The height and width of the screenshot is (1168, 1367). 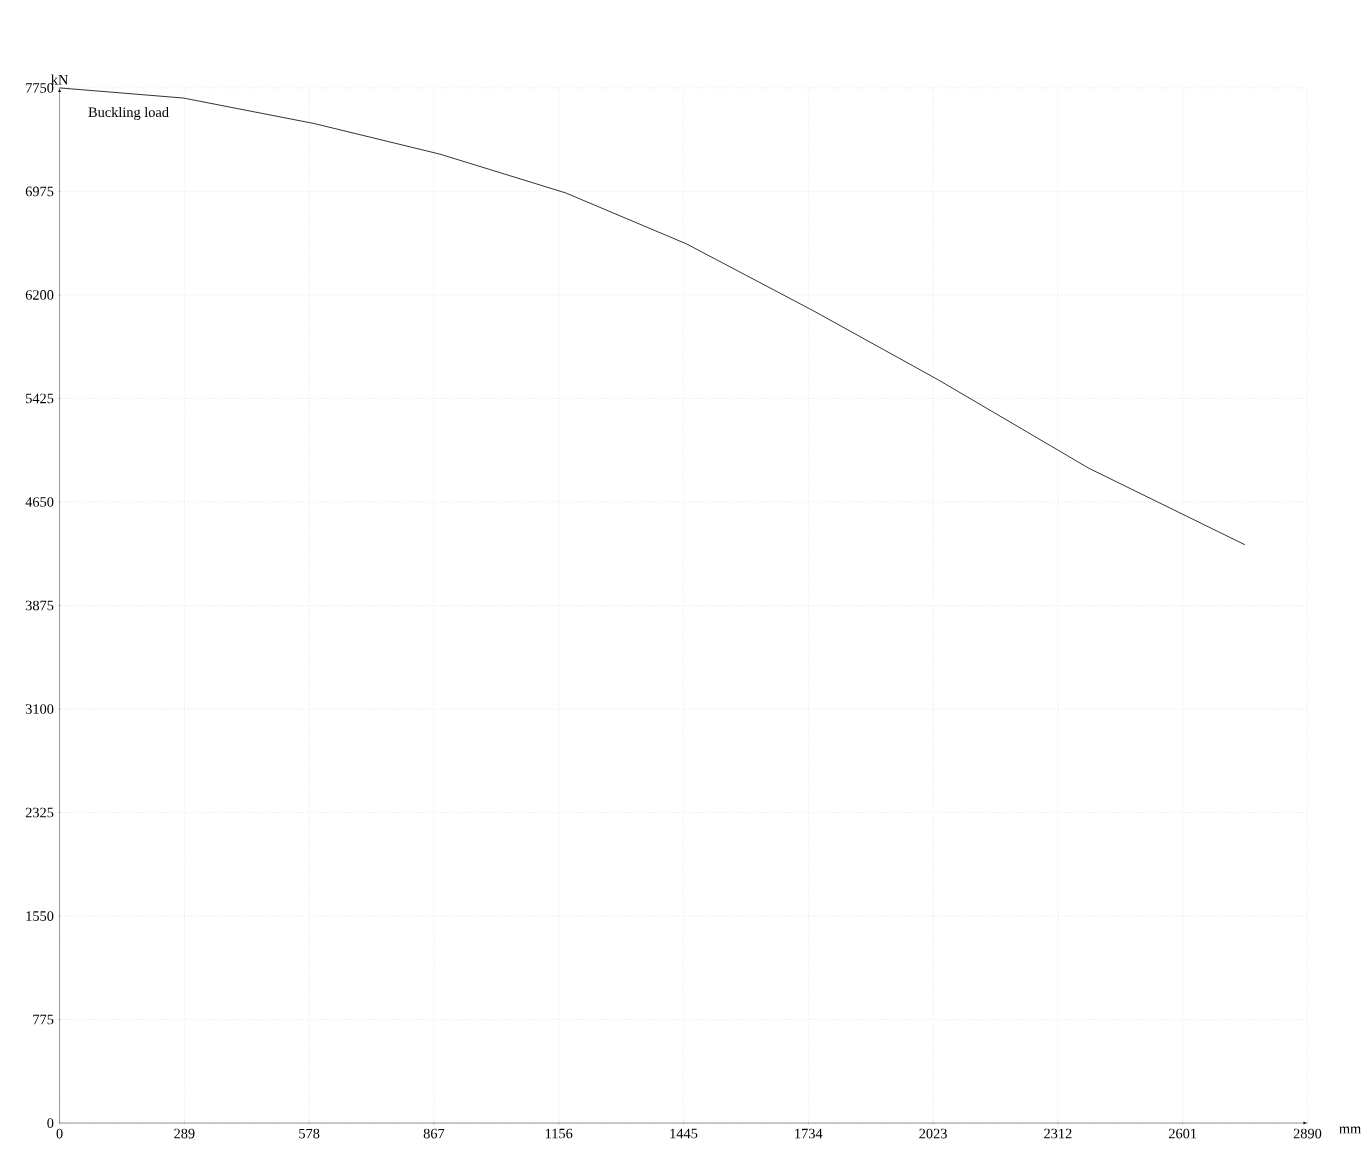 I want to click on annotation: Buckling load, so click(x=128, y=113).